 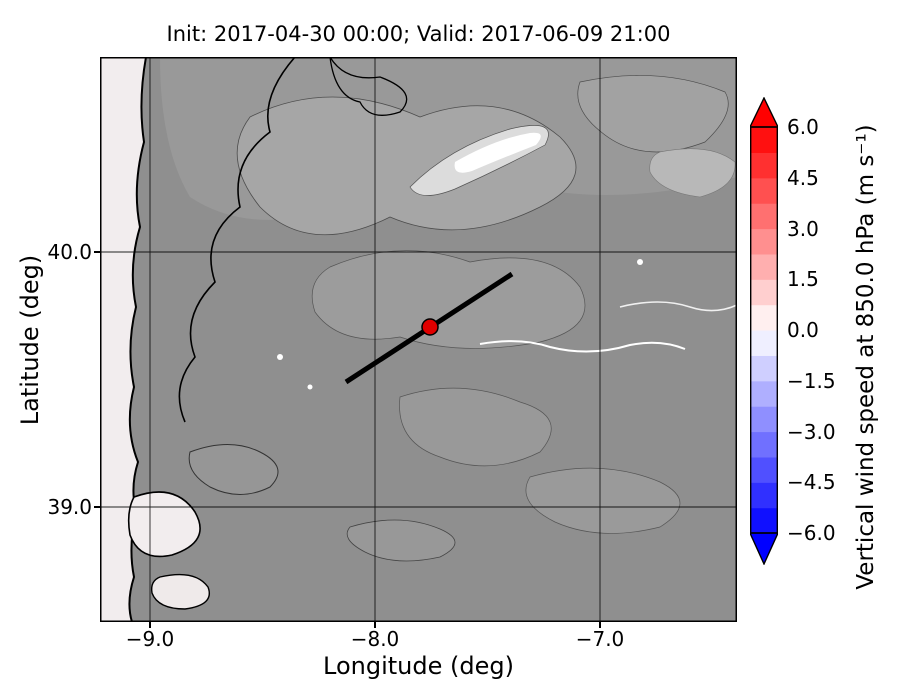 I want to click on colorbar-tick-label: 4.5, so click(x=803, y=177).